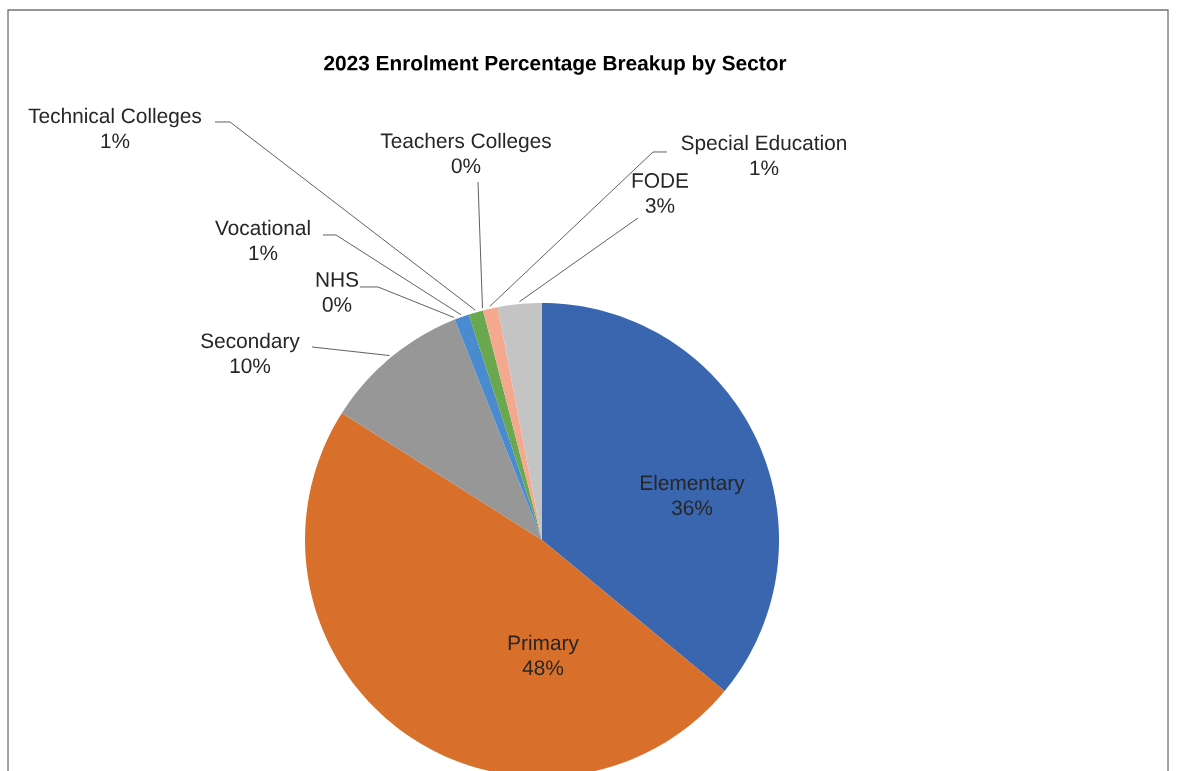 The width and height of the screenshot is (1179, 771). I want to click on data-label: 48%, so click(543, 668).